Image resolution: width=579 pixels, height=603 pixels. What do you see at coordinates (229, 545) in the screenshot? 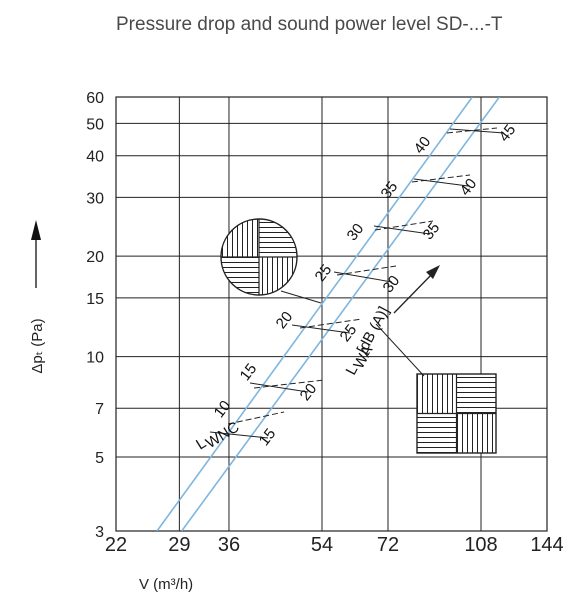
I see `x-tick-label: 36` at bounding box center [229, 545].